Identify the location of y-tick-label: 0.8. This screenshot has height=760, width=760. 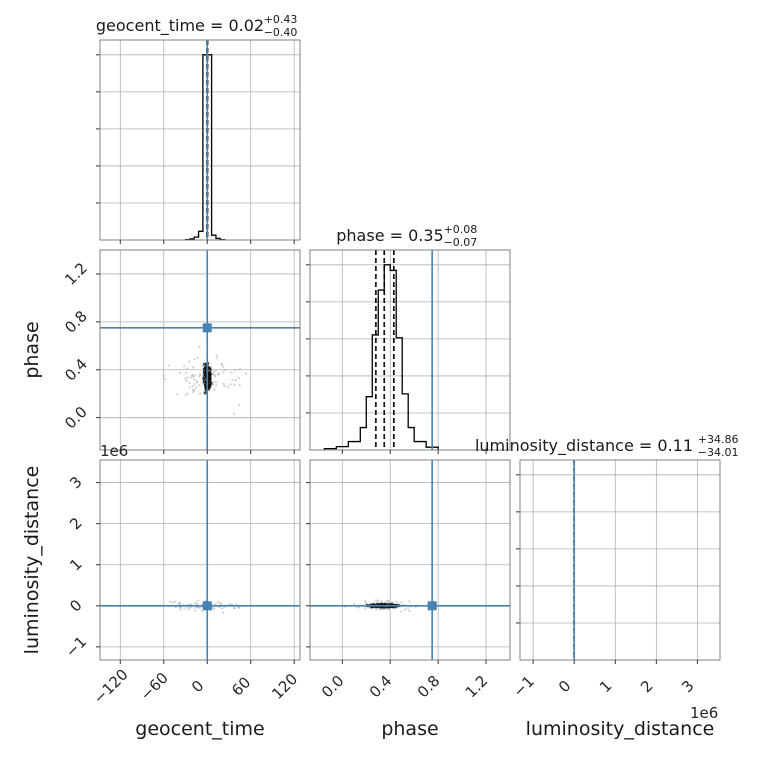
(76, 322).